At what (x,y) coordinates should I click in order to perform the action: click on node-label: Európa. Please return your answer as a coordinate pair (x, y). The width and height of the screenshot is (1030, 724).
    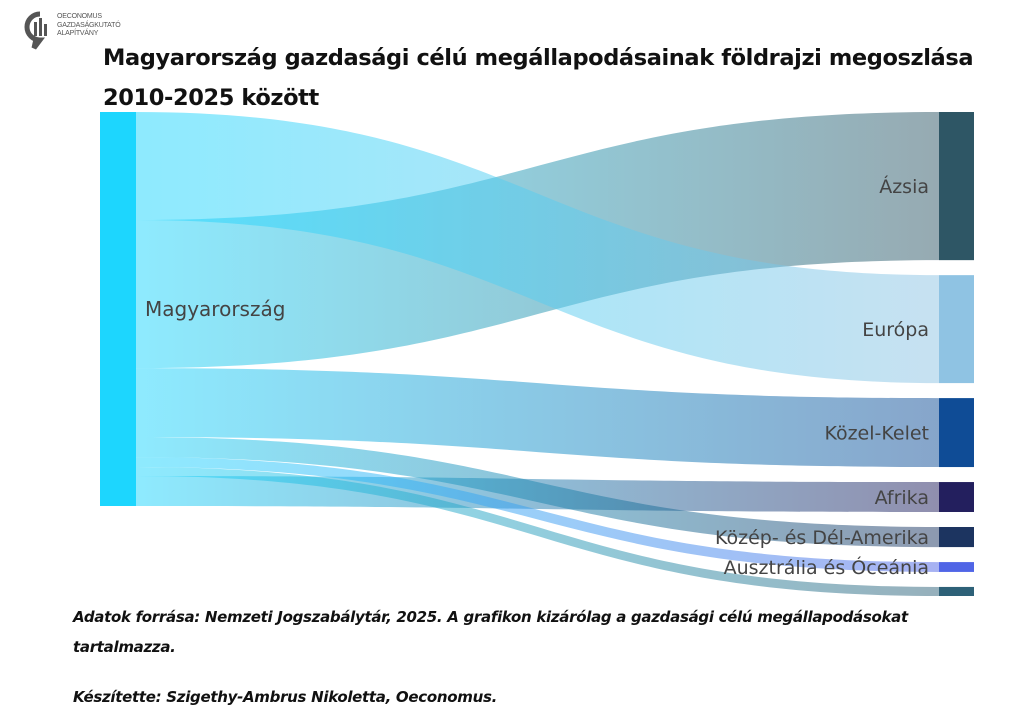
    Looking at the image, I should click on (895, 330).